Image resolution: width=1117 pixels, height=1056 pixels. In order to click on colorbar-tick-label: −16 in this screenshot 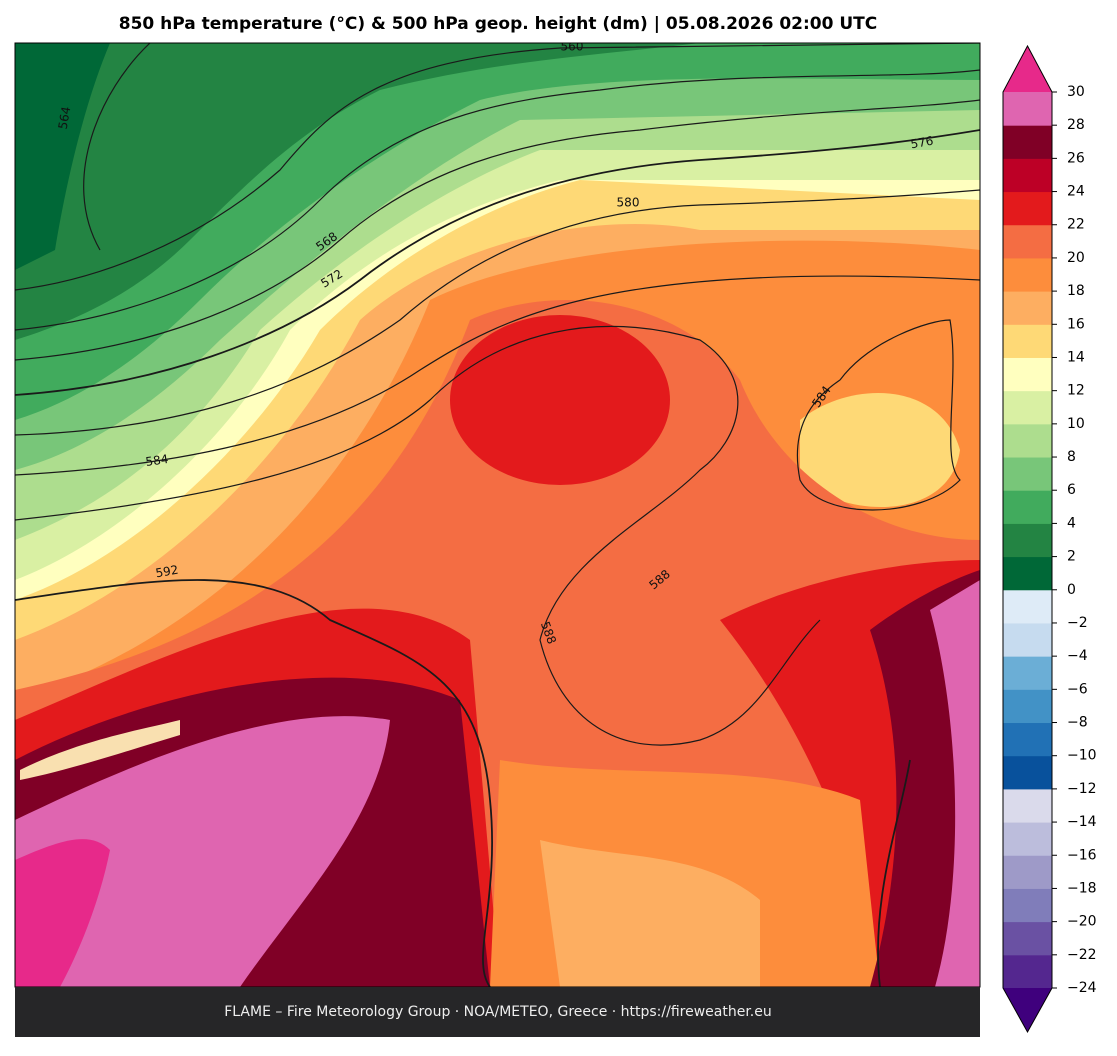, I will do `click(1082, 855)`.